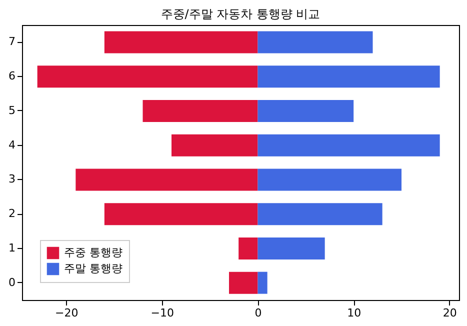 Image resolution: width=467 pixels, height=326 pixels. Describe the element at coordinates (12, 145) in the screenshot. I see `y-tick-label: 4` at that location.